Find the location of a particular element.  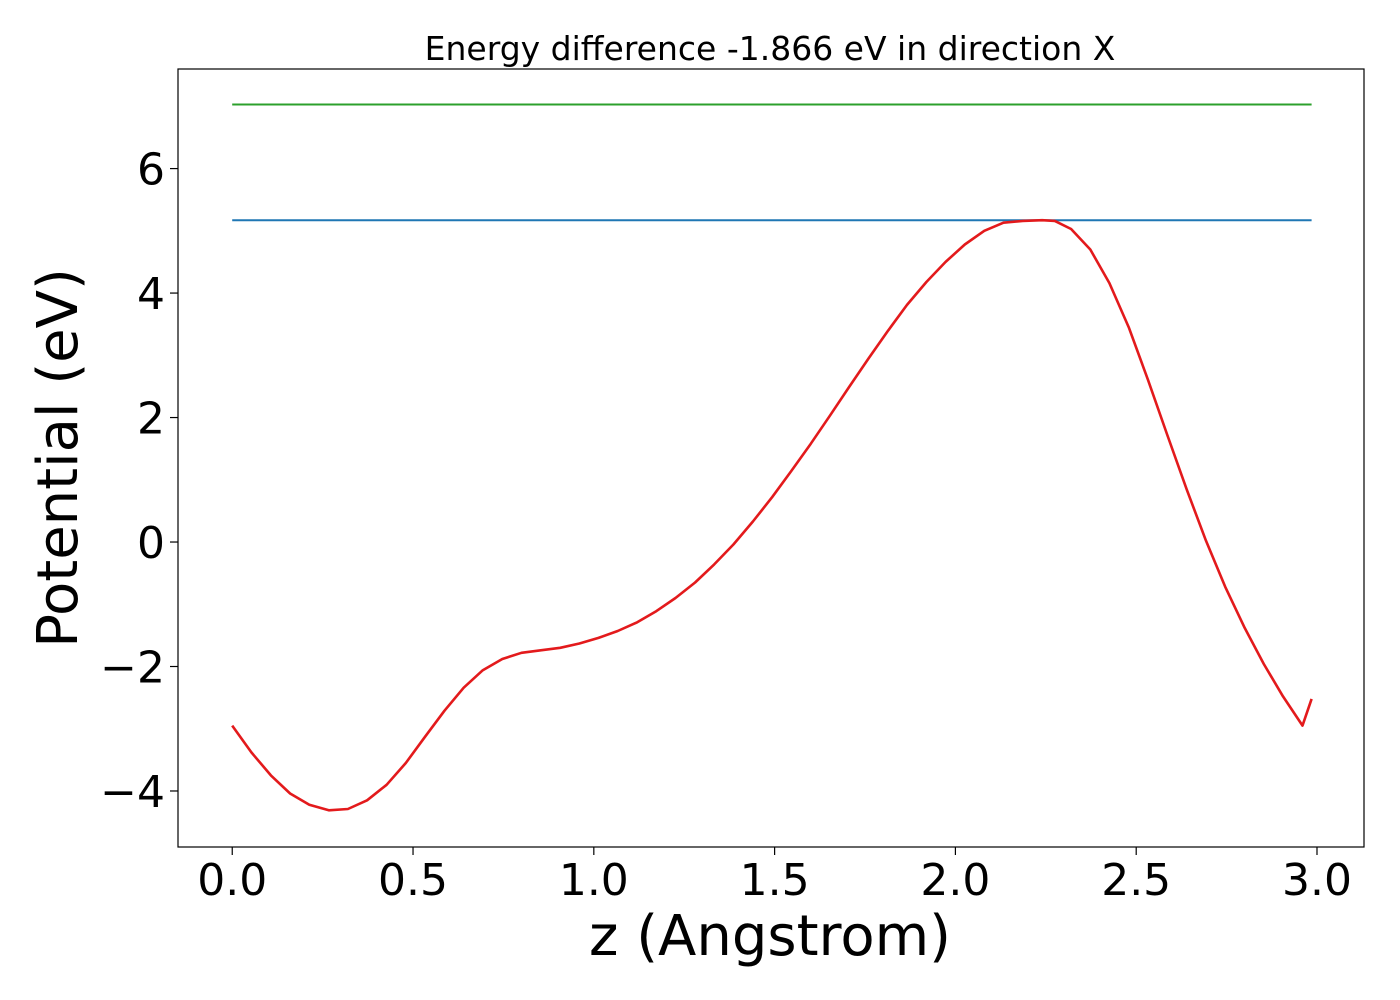

y-tick-label: 0 is located at coordinates (151, 543).